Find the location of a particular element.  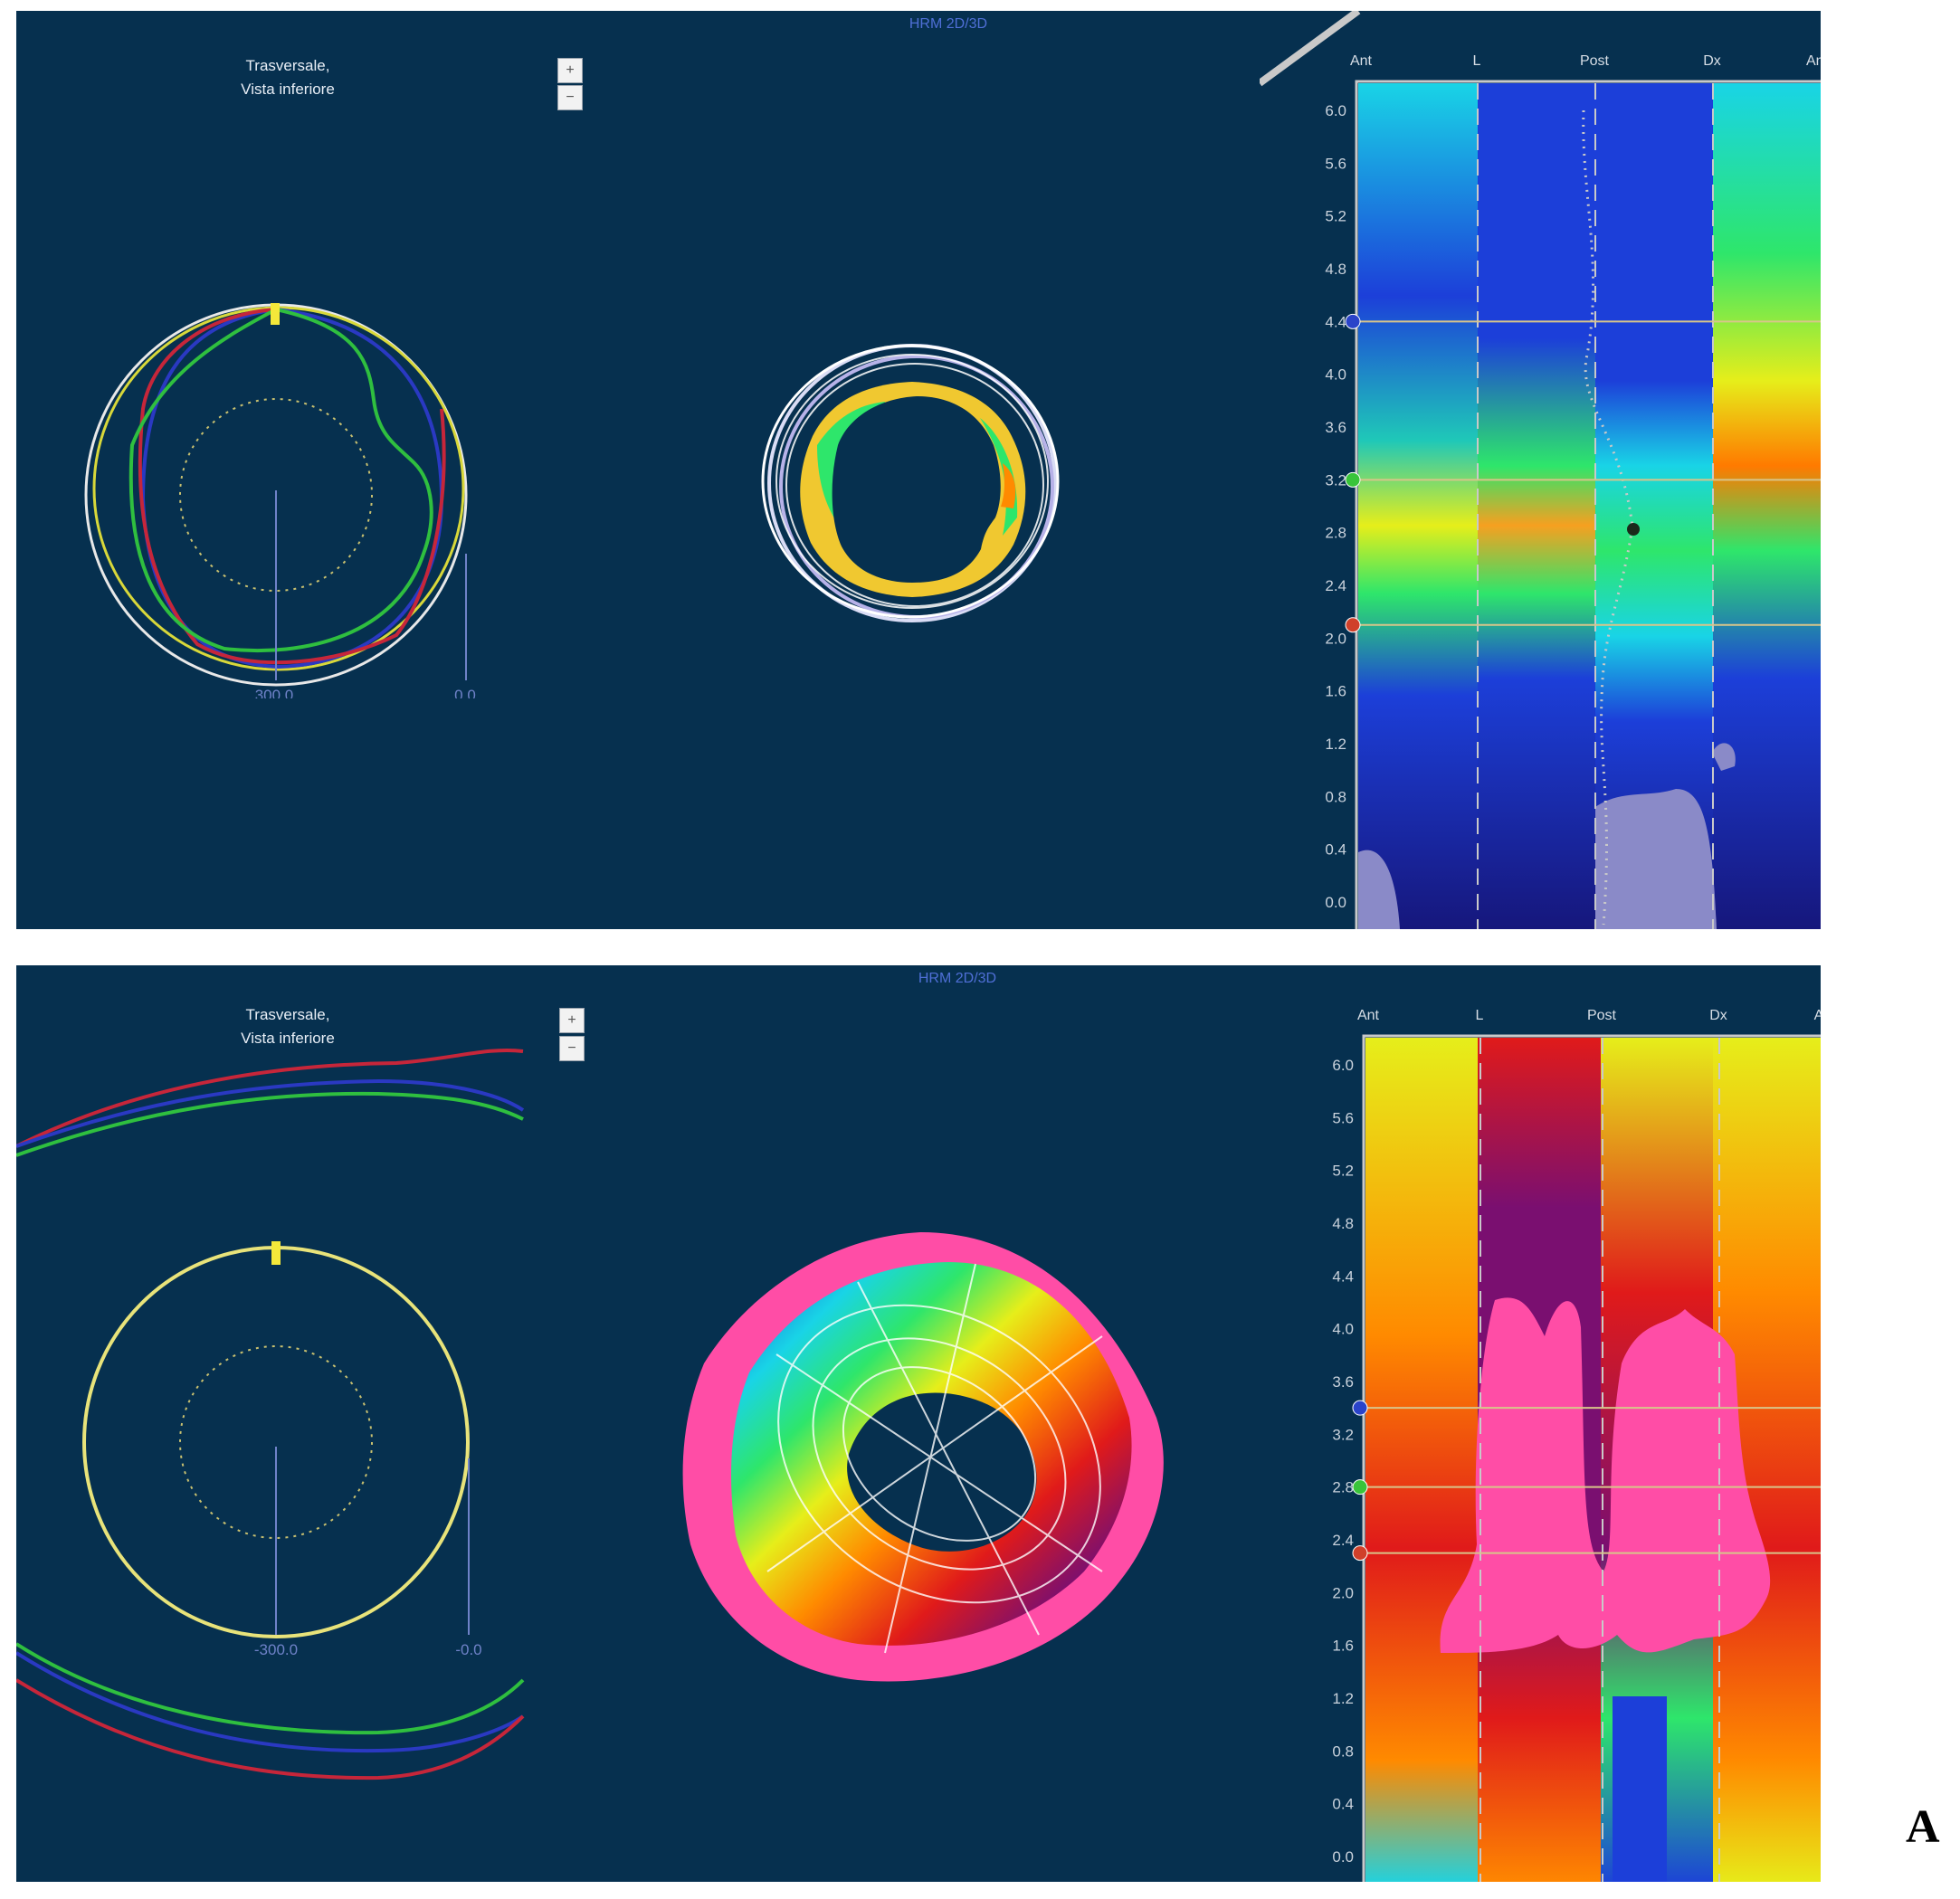

contour-2d-view: 300.0 0.0 is located at coordinates (280, 500).